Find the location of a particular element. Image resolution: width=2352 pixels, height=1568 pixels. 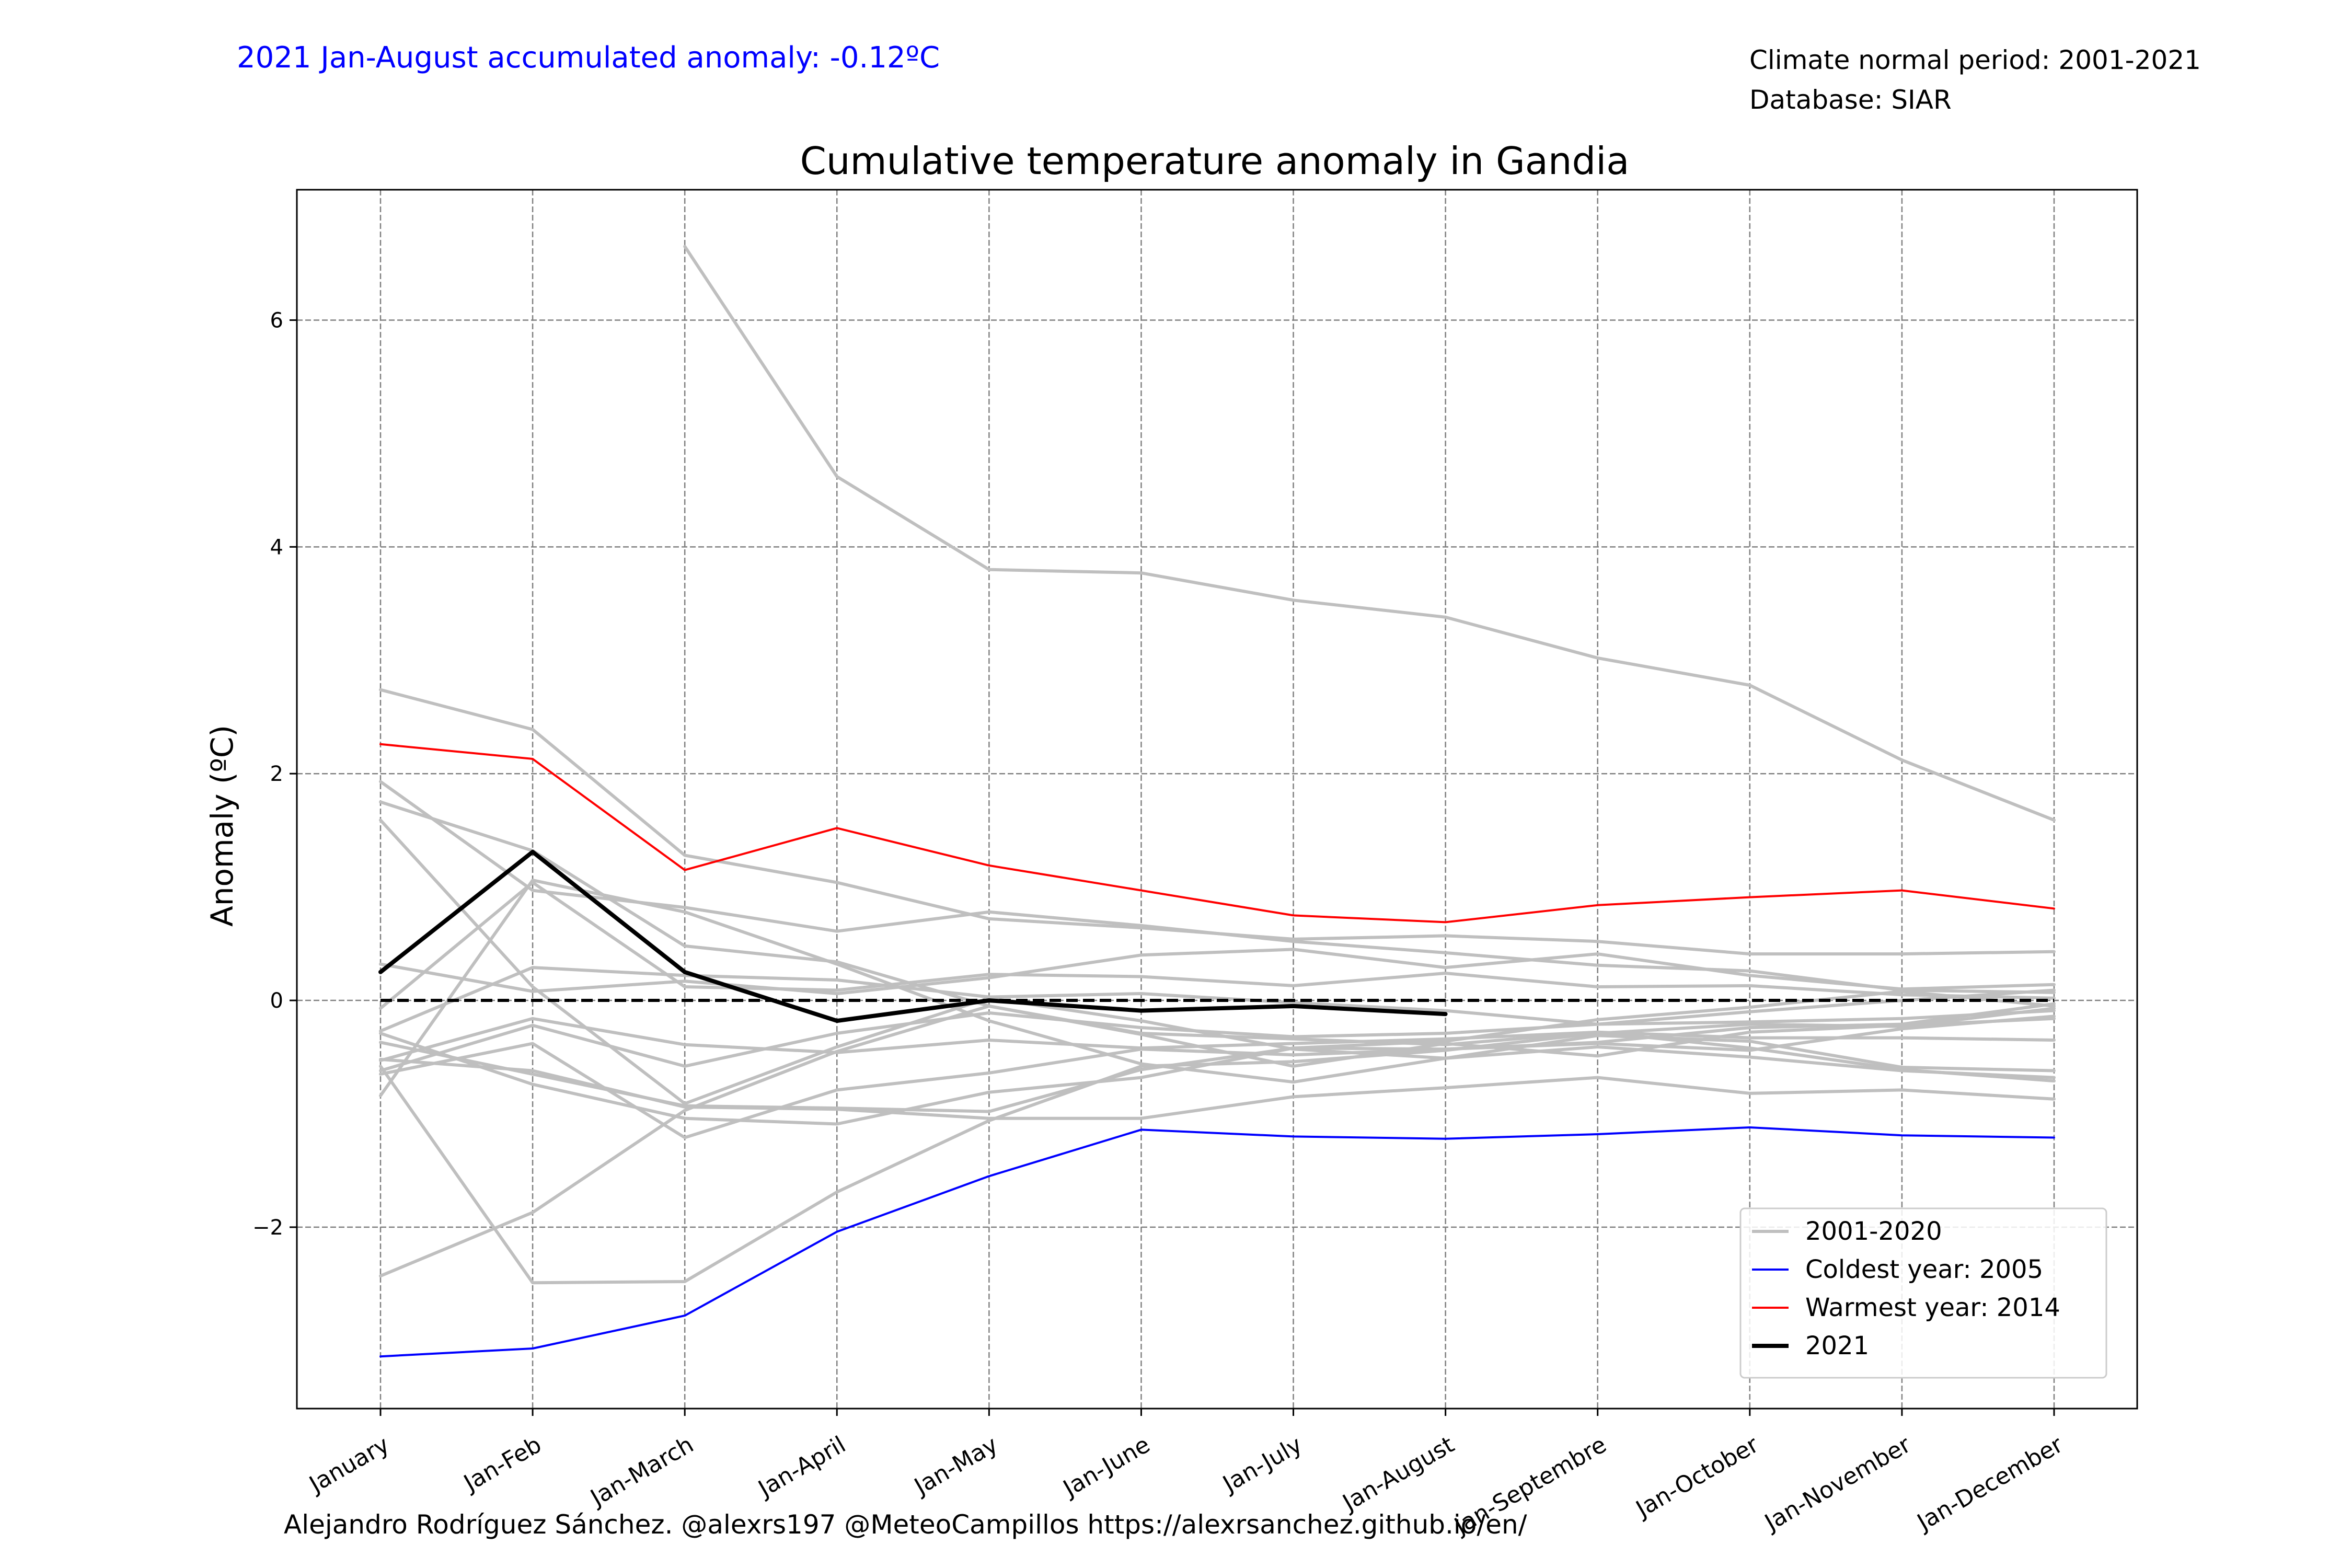

y-tick-label: −2 is located at coordinates (267, 1228).